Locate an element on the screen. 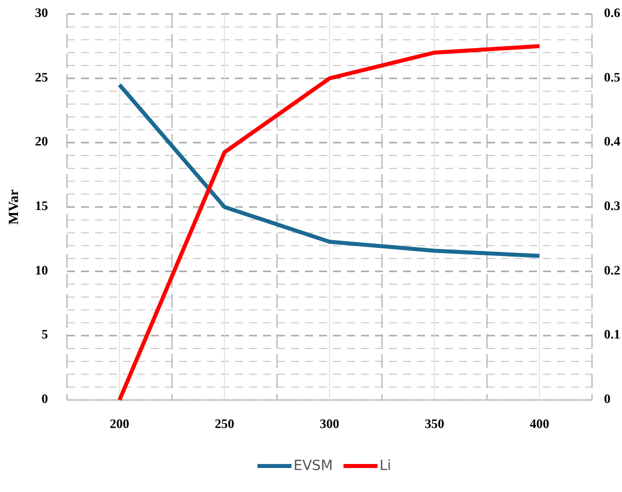 The image size is (622, 492). y-tick-label: 30 is located at coordinates (41, 12).